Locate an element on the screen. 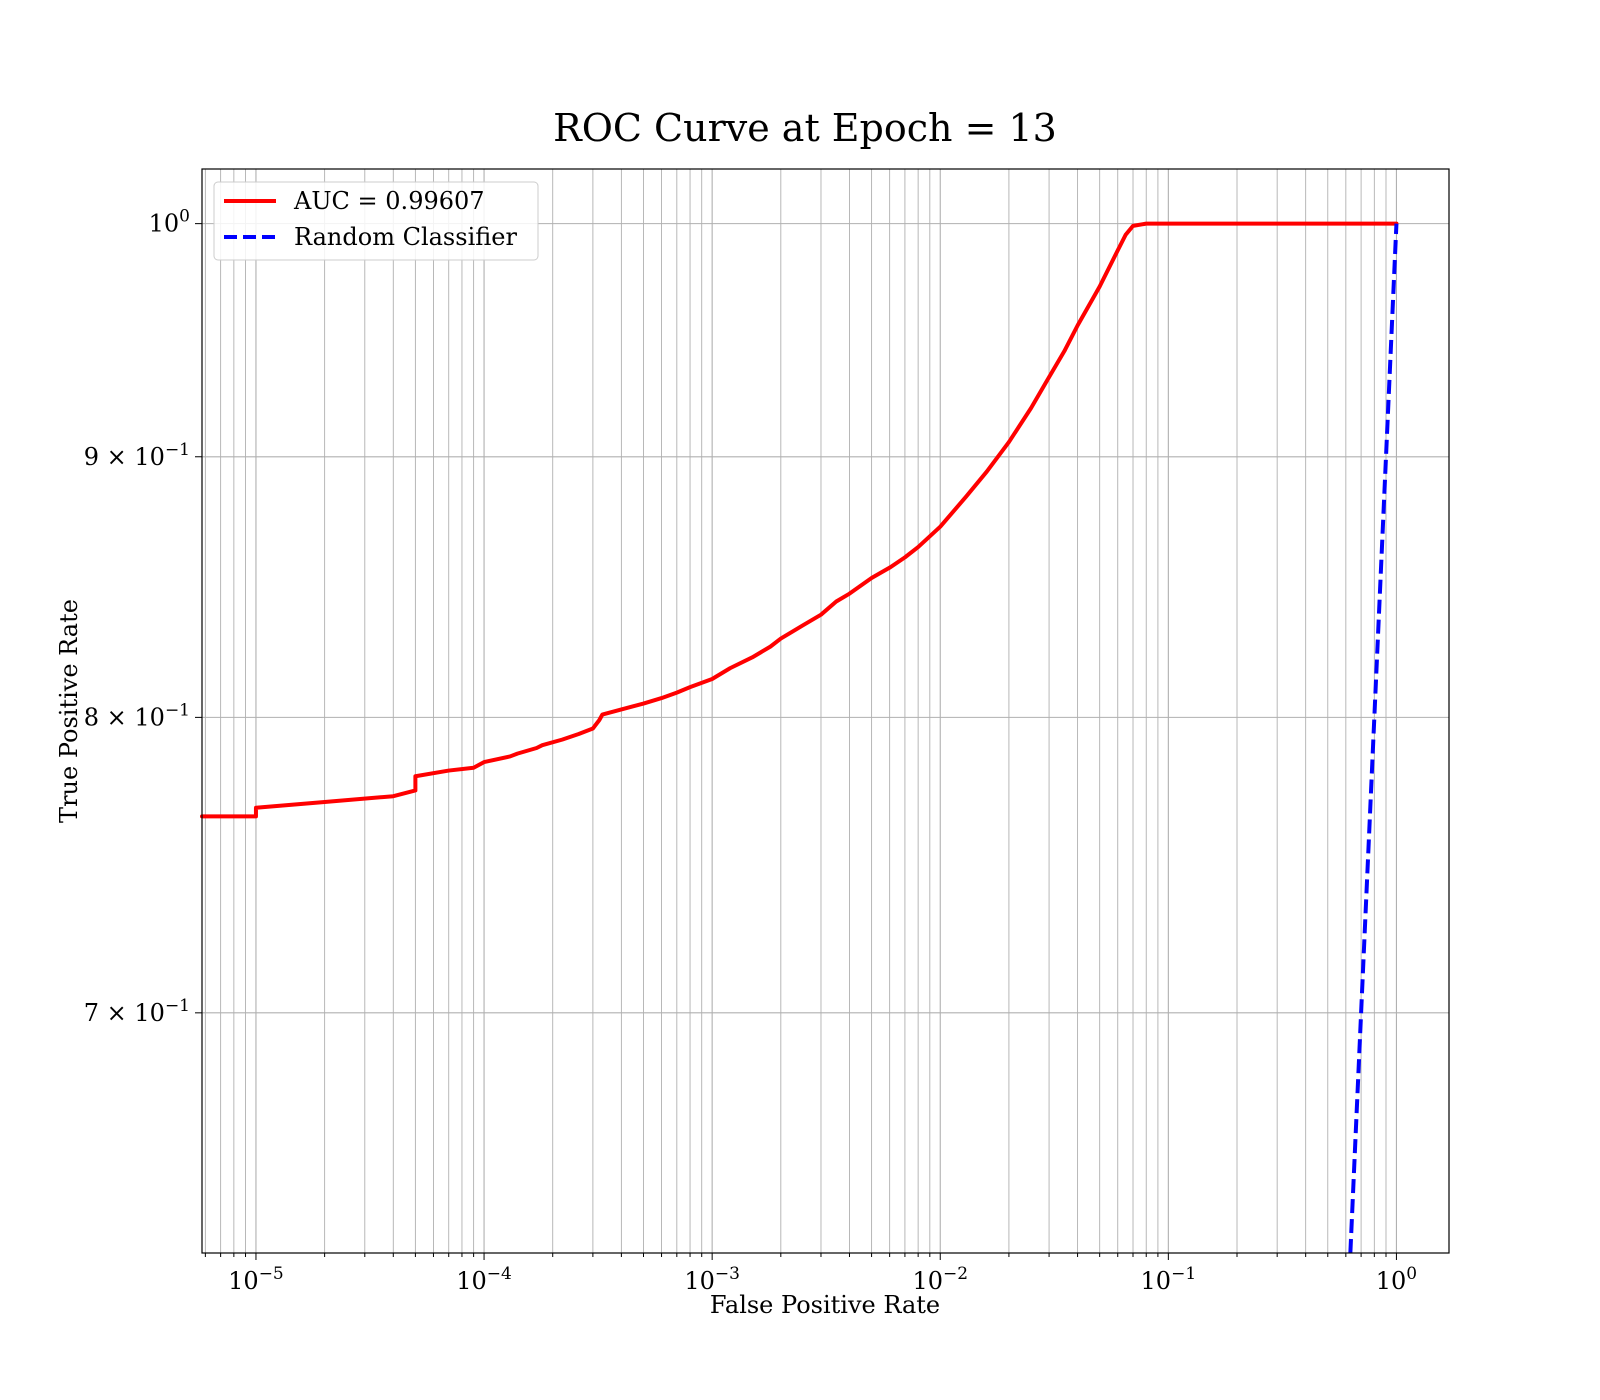 This screenshot has height=1400, width=1600. legend-label-random: Random Classifier is located at coordinates (405, 237).